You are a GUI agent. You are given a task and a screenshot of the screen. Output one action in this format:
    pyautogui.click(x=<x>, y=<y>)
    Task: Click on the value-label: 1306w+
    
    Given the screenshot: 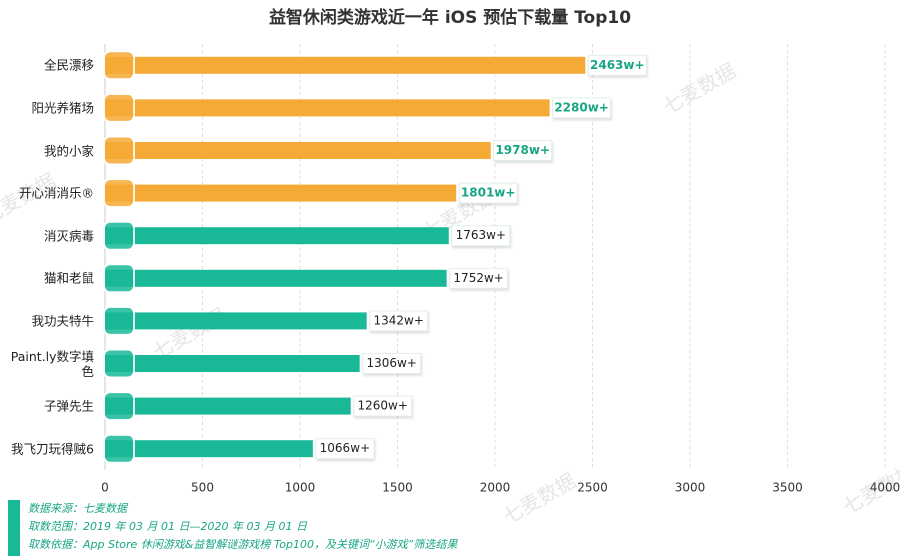 What is the action you would take?
    pyautogui.click(x=391, y=363)
    